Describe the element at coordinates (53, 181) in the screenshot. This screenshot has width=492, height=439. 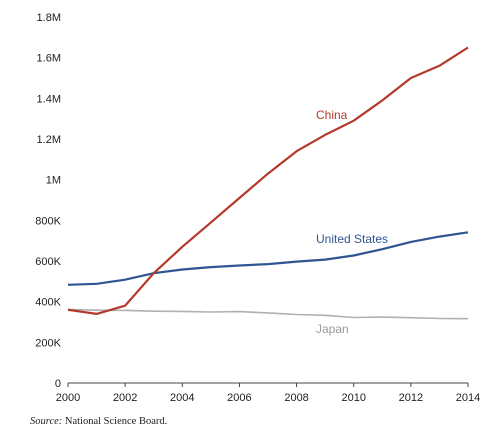
I see `y-tick-label: 1M` at that location.